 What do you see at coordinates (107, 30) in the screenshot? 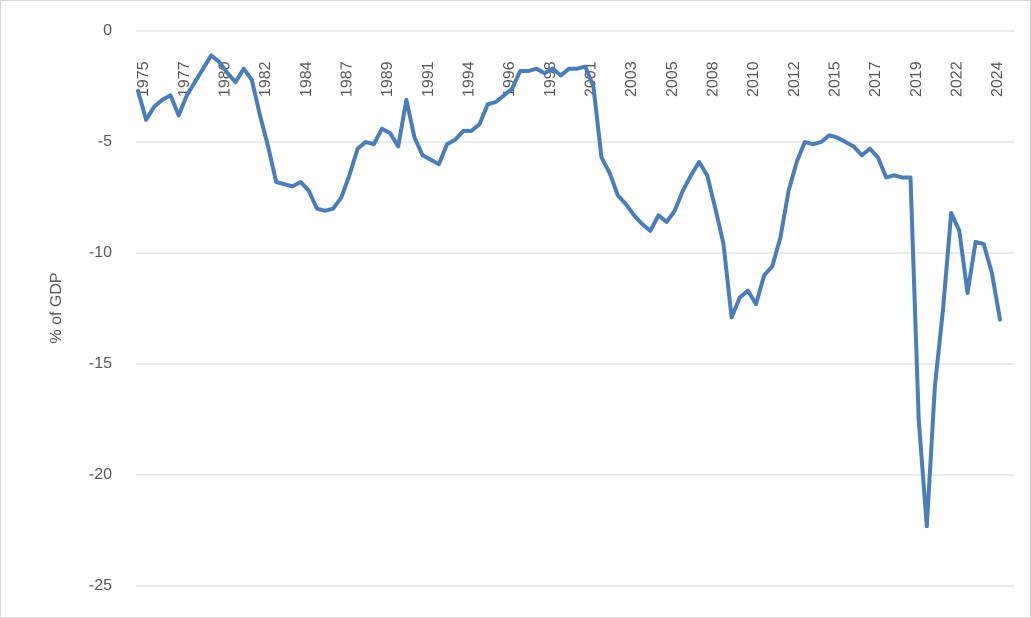
I see `y-tick-label: 0` at bounding box center [107, 30].